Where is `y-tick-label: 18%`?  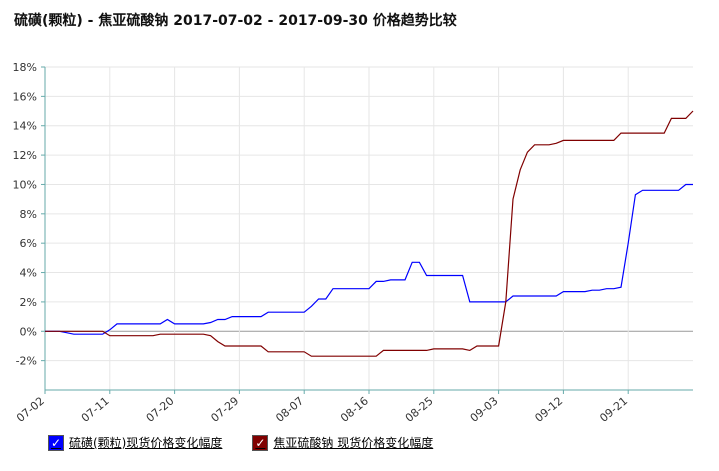
y-tick-label: 18% is located at coordinates (25, 67).